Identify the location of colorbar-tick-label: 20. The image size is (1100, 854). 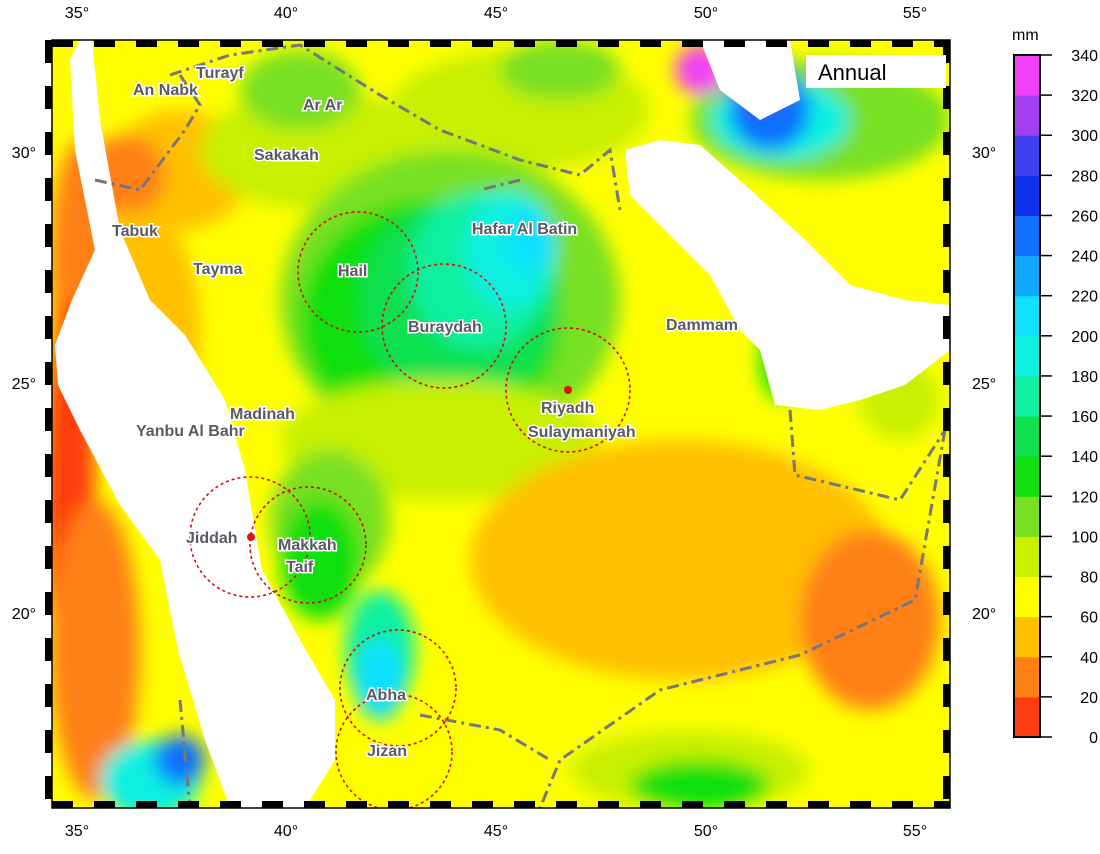
(1089, 698).